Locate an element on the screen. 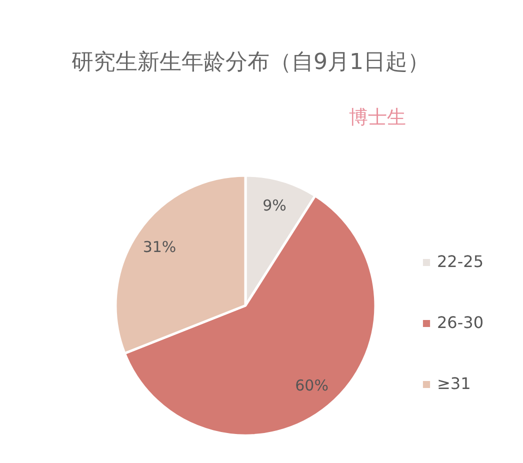 This screenshot has height=463, width=523. legend-label: 22-25 is located at coordinates (460, 261).